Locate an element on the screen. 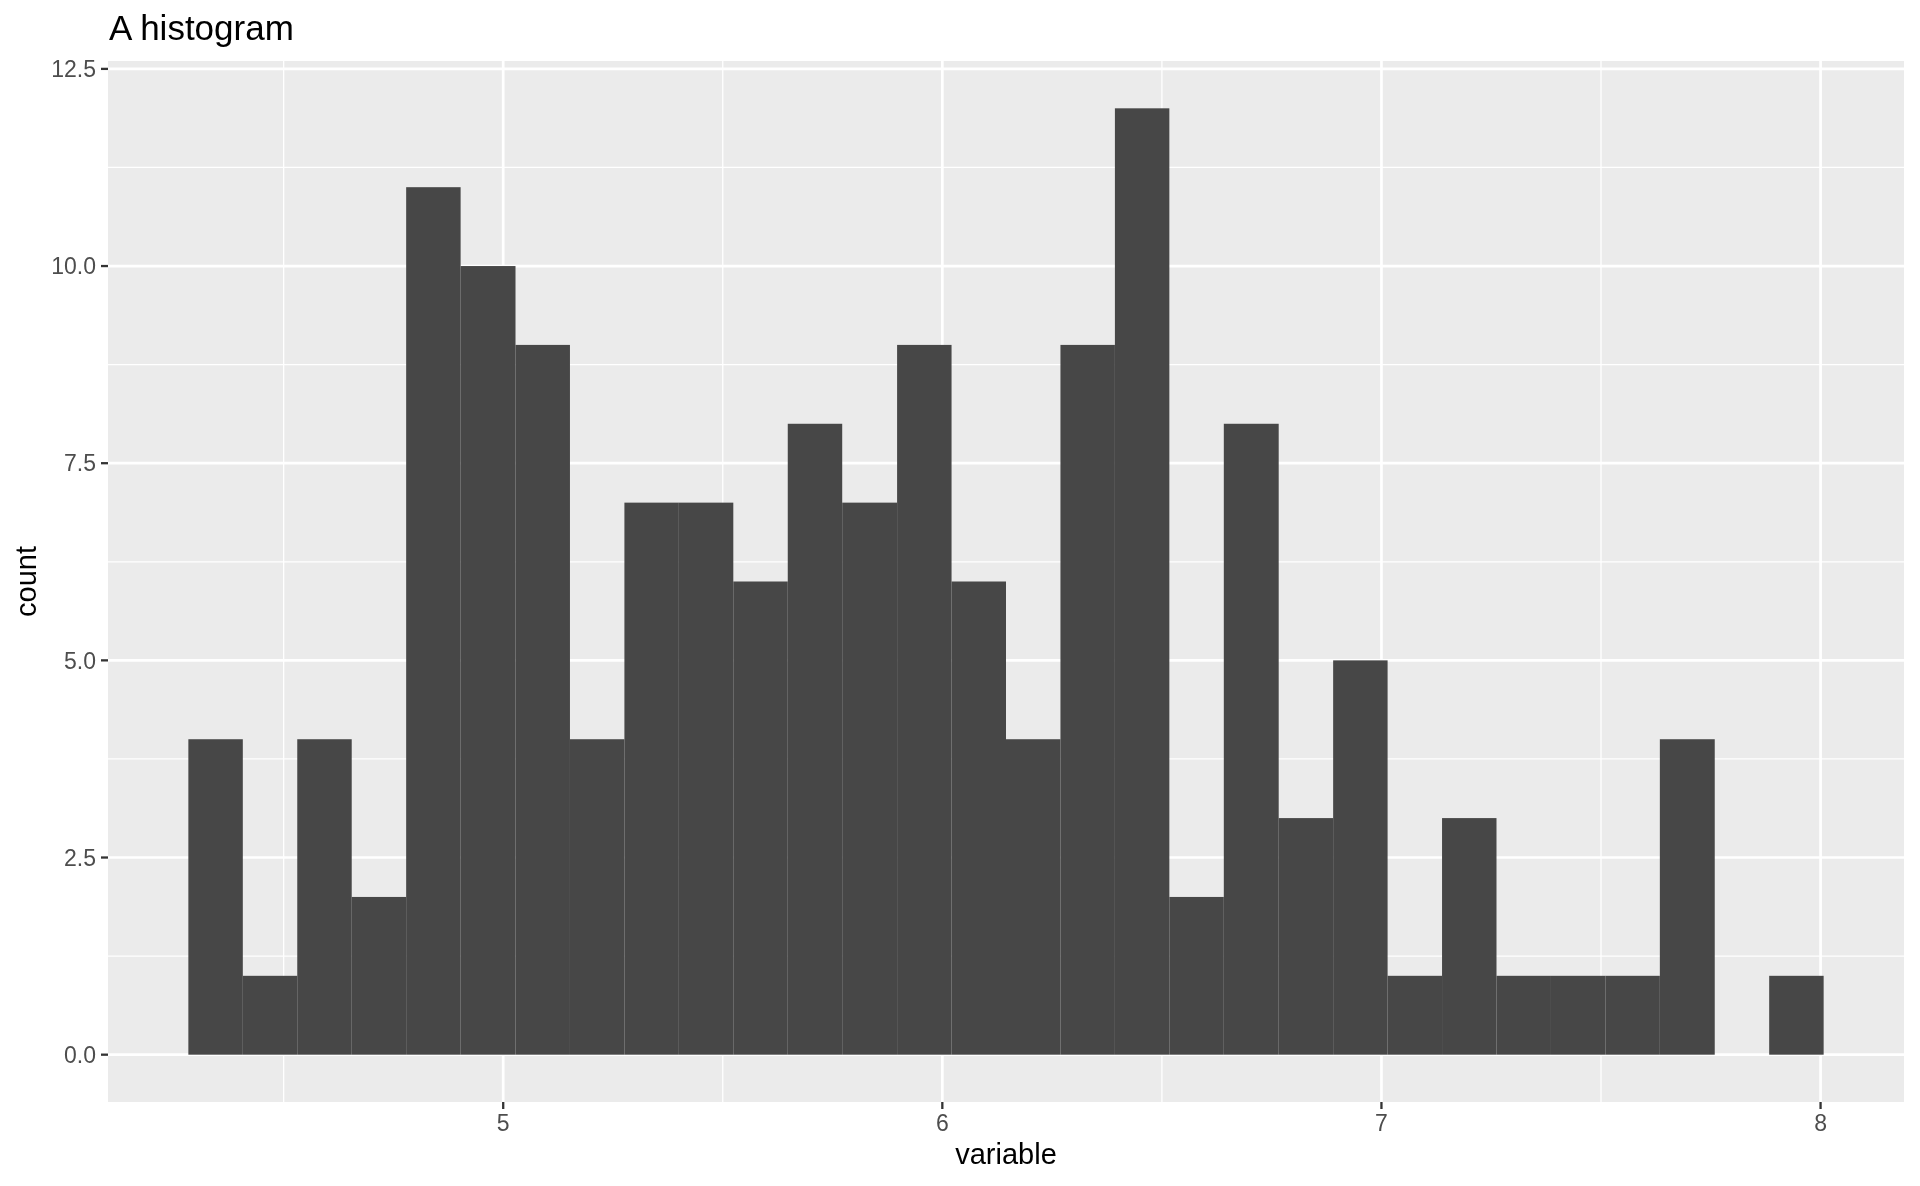  chart-title: A histogram is located at coordinates (201, 27).